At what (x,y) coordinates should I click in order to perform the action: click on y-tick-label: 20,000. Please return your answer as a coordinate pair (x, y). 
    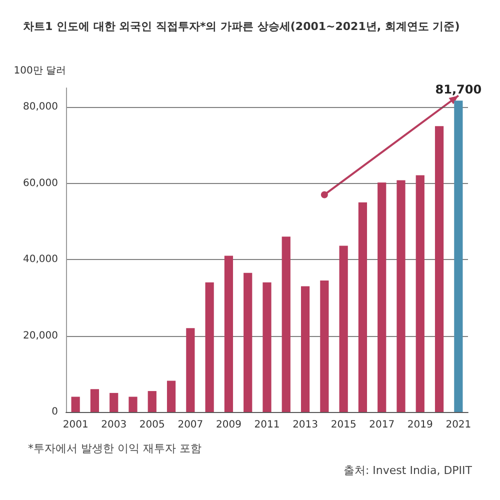
    Looking at the image, I should click on (40, 336).